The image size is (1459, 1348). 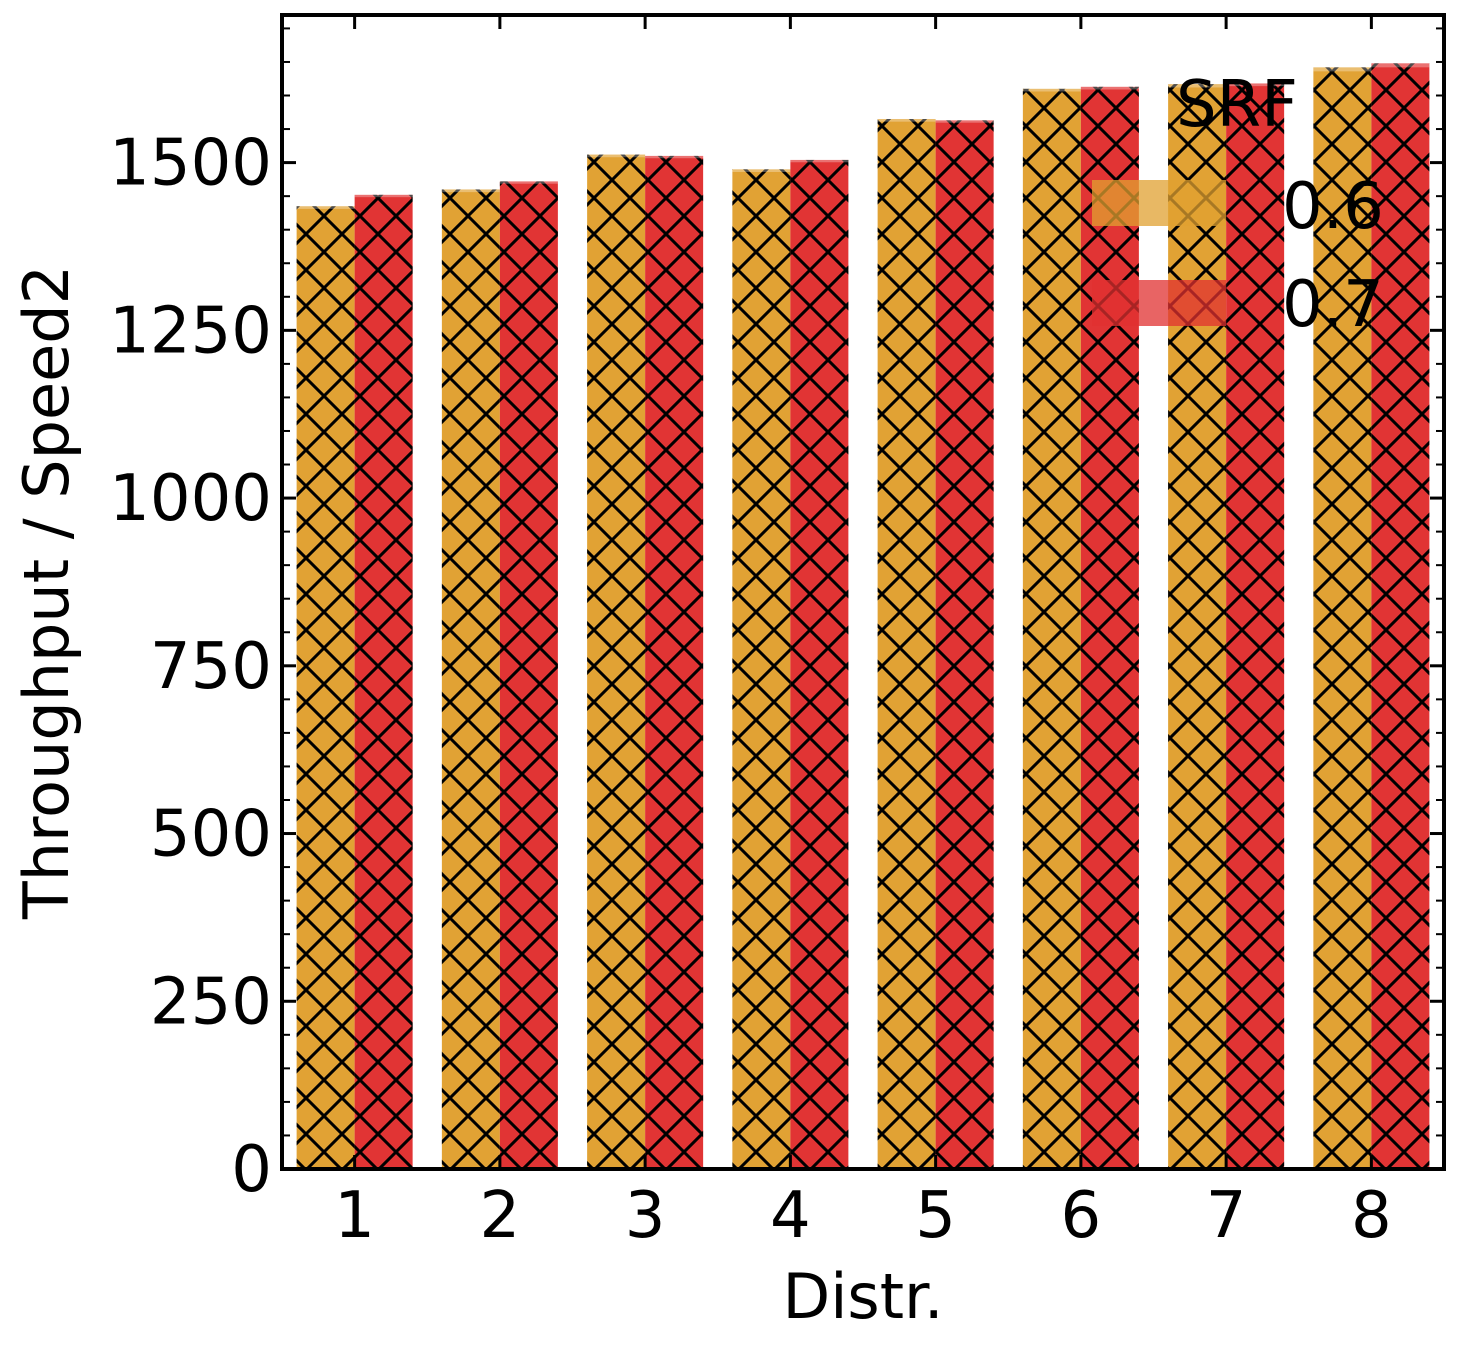 I want to click on error-band-0.6-7, so click(x=1197, y=84).